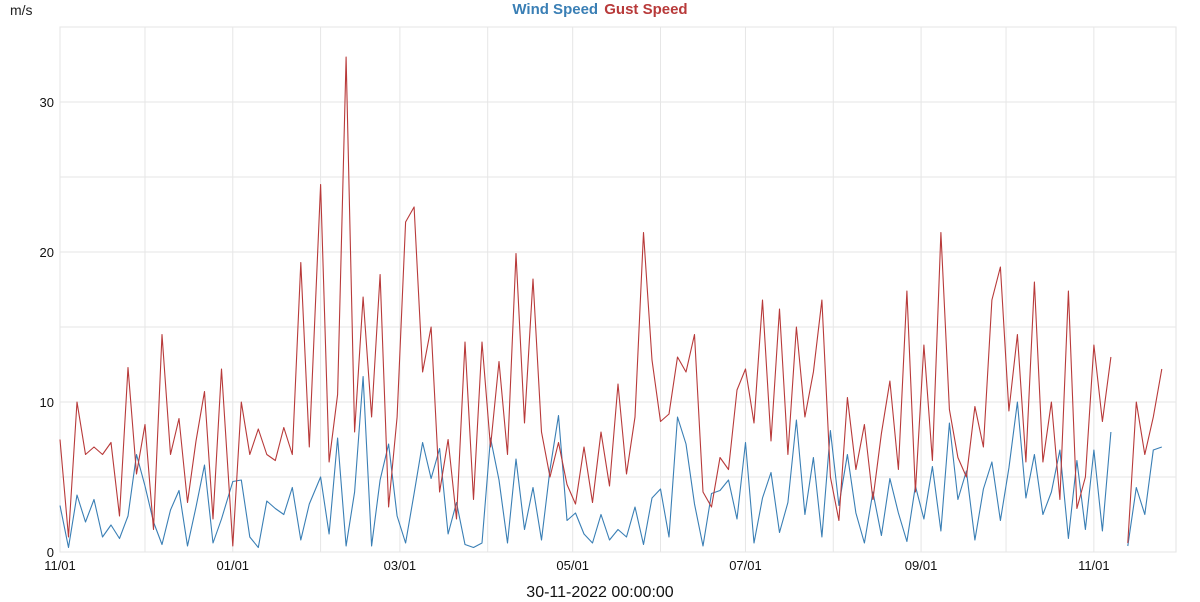 The width and height of the screenshot is (1200, 602). Describe the element at coordinates (50, 552) in the screenshot. I see `y-tick-label: 0` at that location.